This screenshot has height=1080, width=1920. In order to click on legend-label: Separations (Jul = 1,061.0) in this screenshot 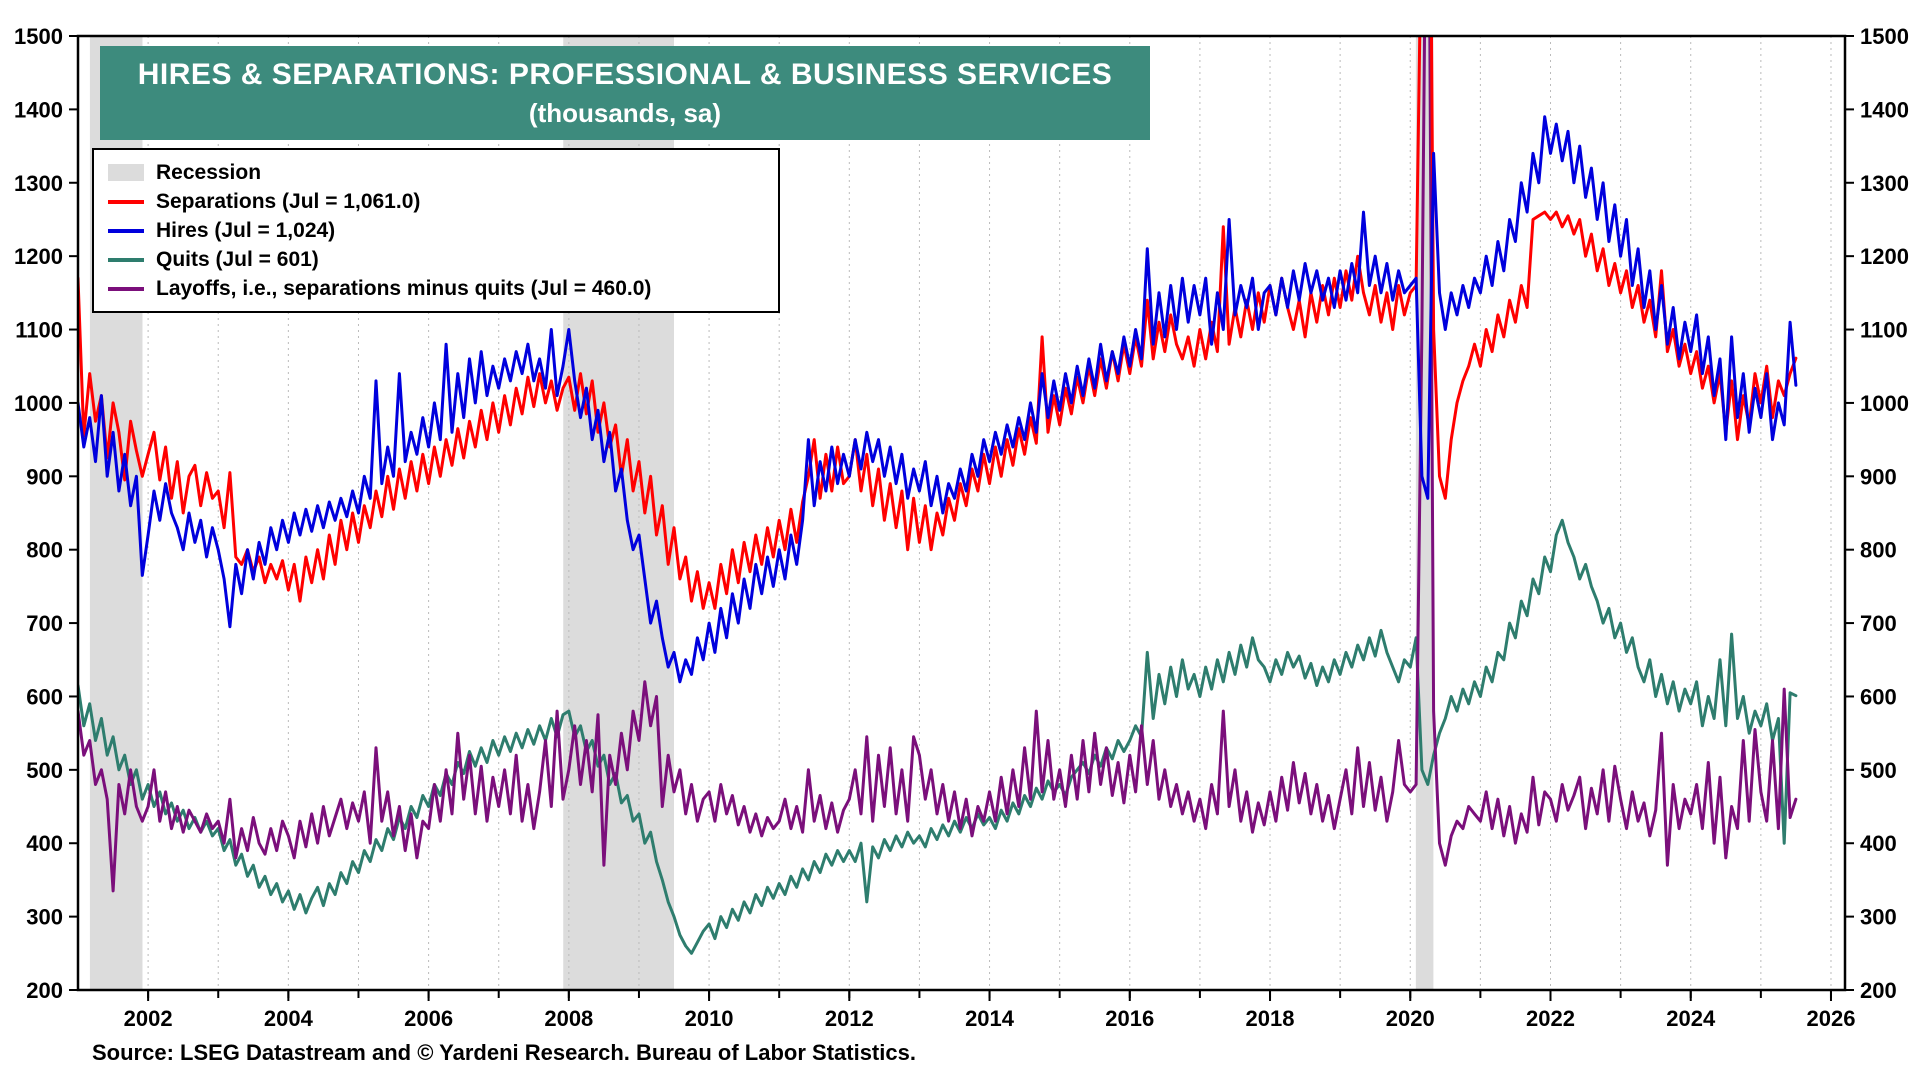, I will do `click(288, 201)`.